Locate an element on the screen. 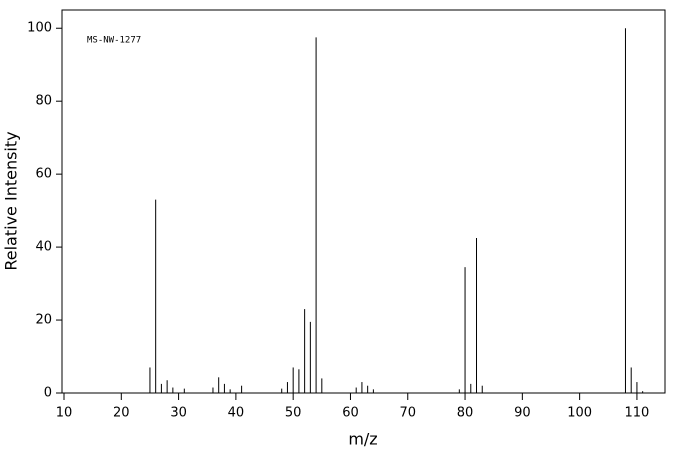 Image resolution: width=676 pixels, height=455 pixels. x-tick-label: 10 is located at coordinates (64, 413).